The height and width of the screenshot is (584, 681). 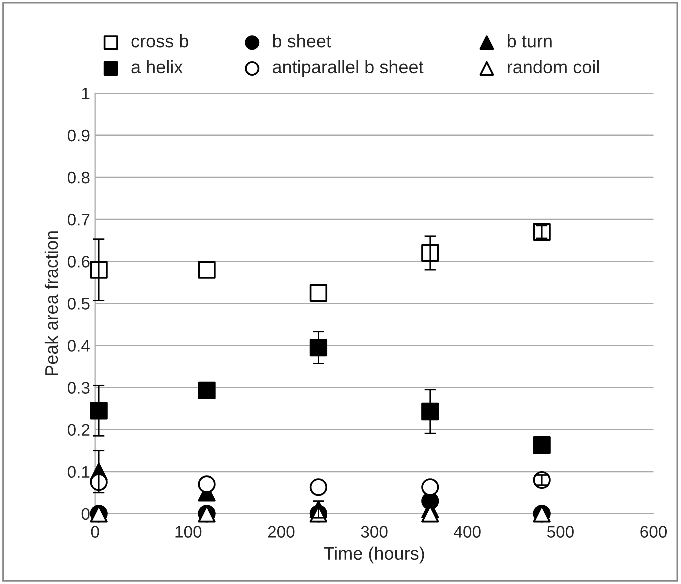 I want to click on x-tick-label: 100, so click(x=189, y=532).